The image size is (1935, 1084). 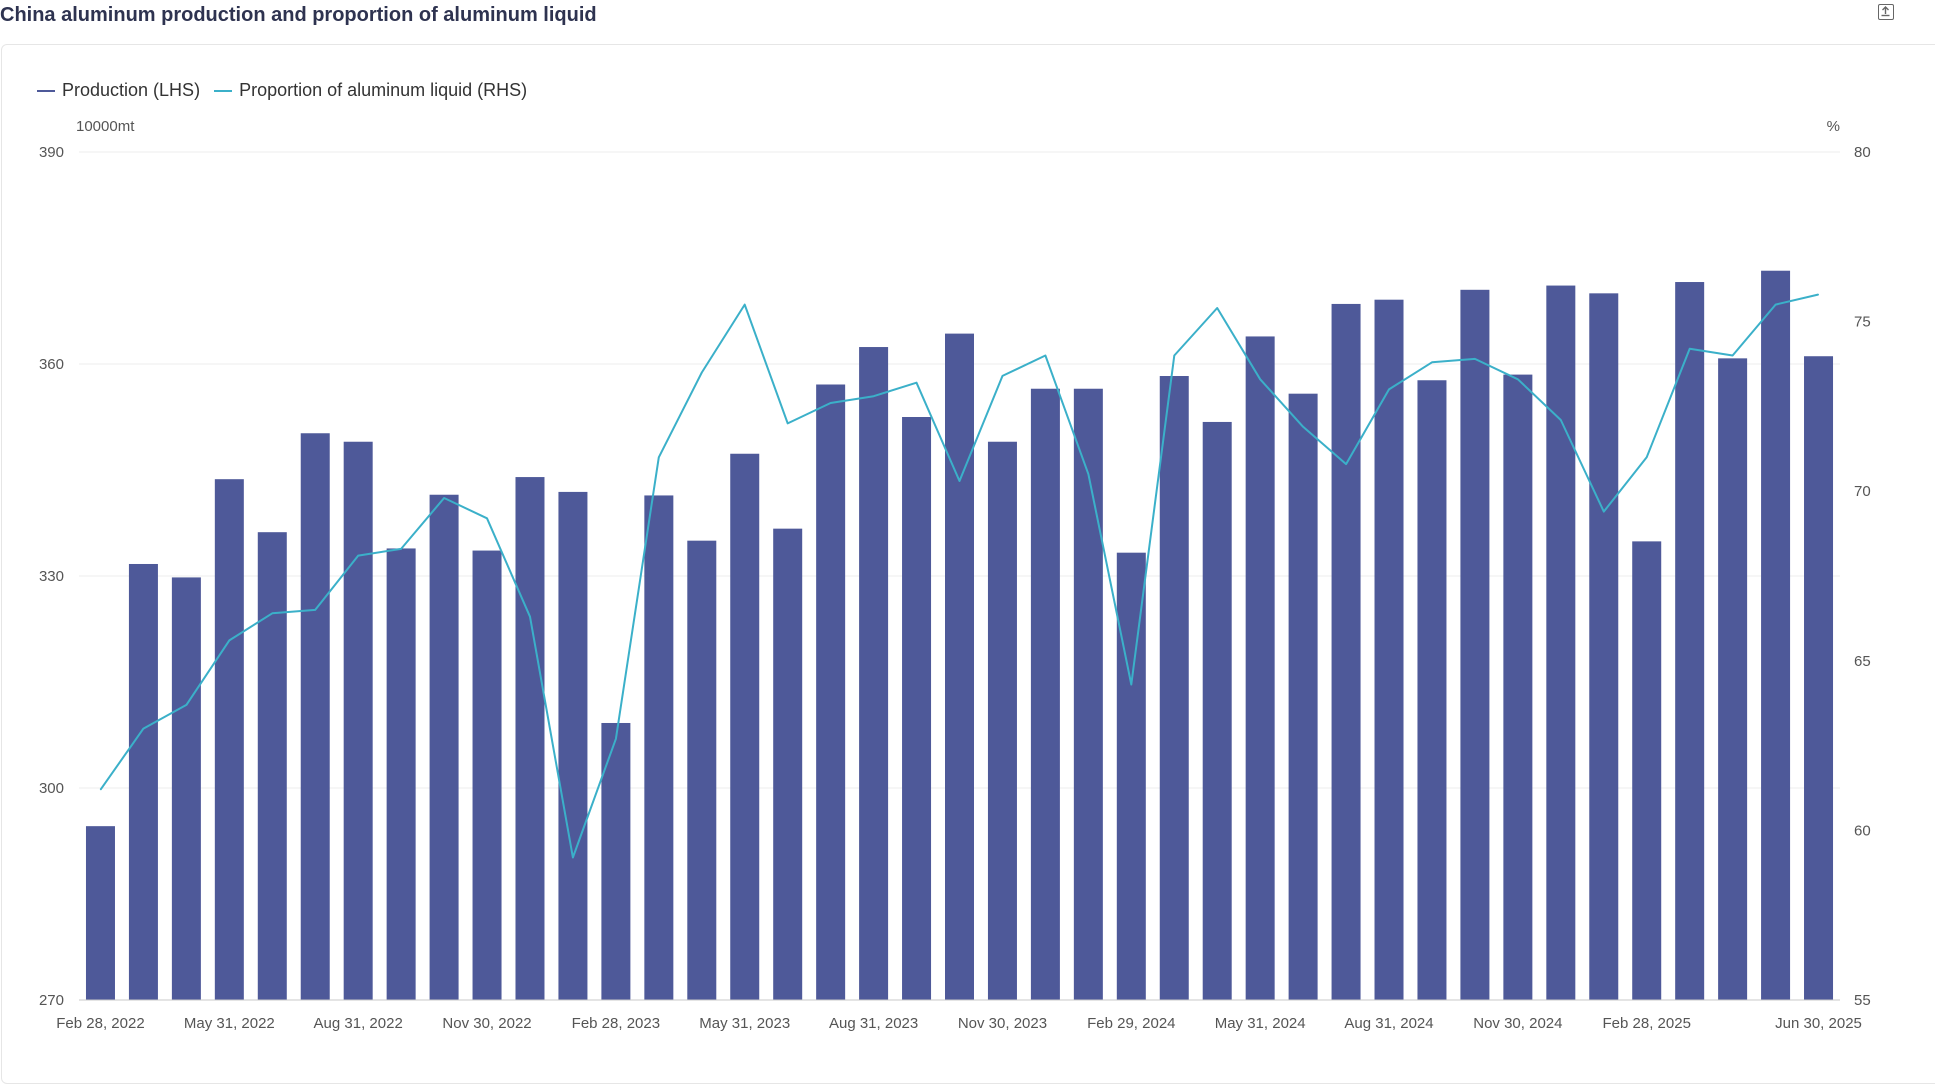 I want to click on arrow-up-icon, so click(x=1885, y=11).